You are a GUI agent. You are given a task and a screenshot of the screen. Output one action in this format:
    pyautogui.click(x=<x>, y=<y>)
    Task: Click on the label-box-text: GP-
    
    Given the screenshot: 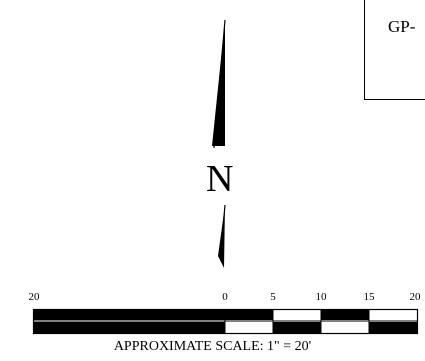 What is the action you would take?
    pyautogui.click(x=402, y=26)
    